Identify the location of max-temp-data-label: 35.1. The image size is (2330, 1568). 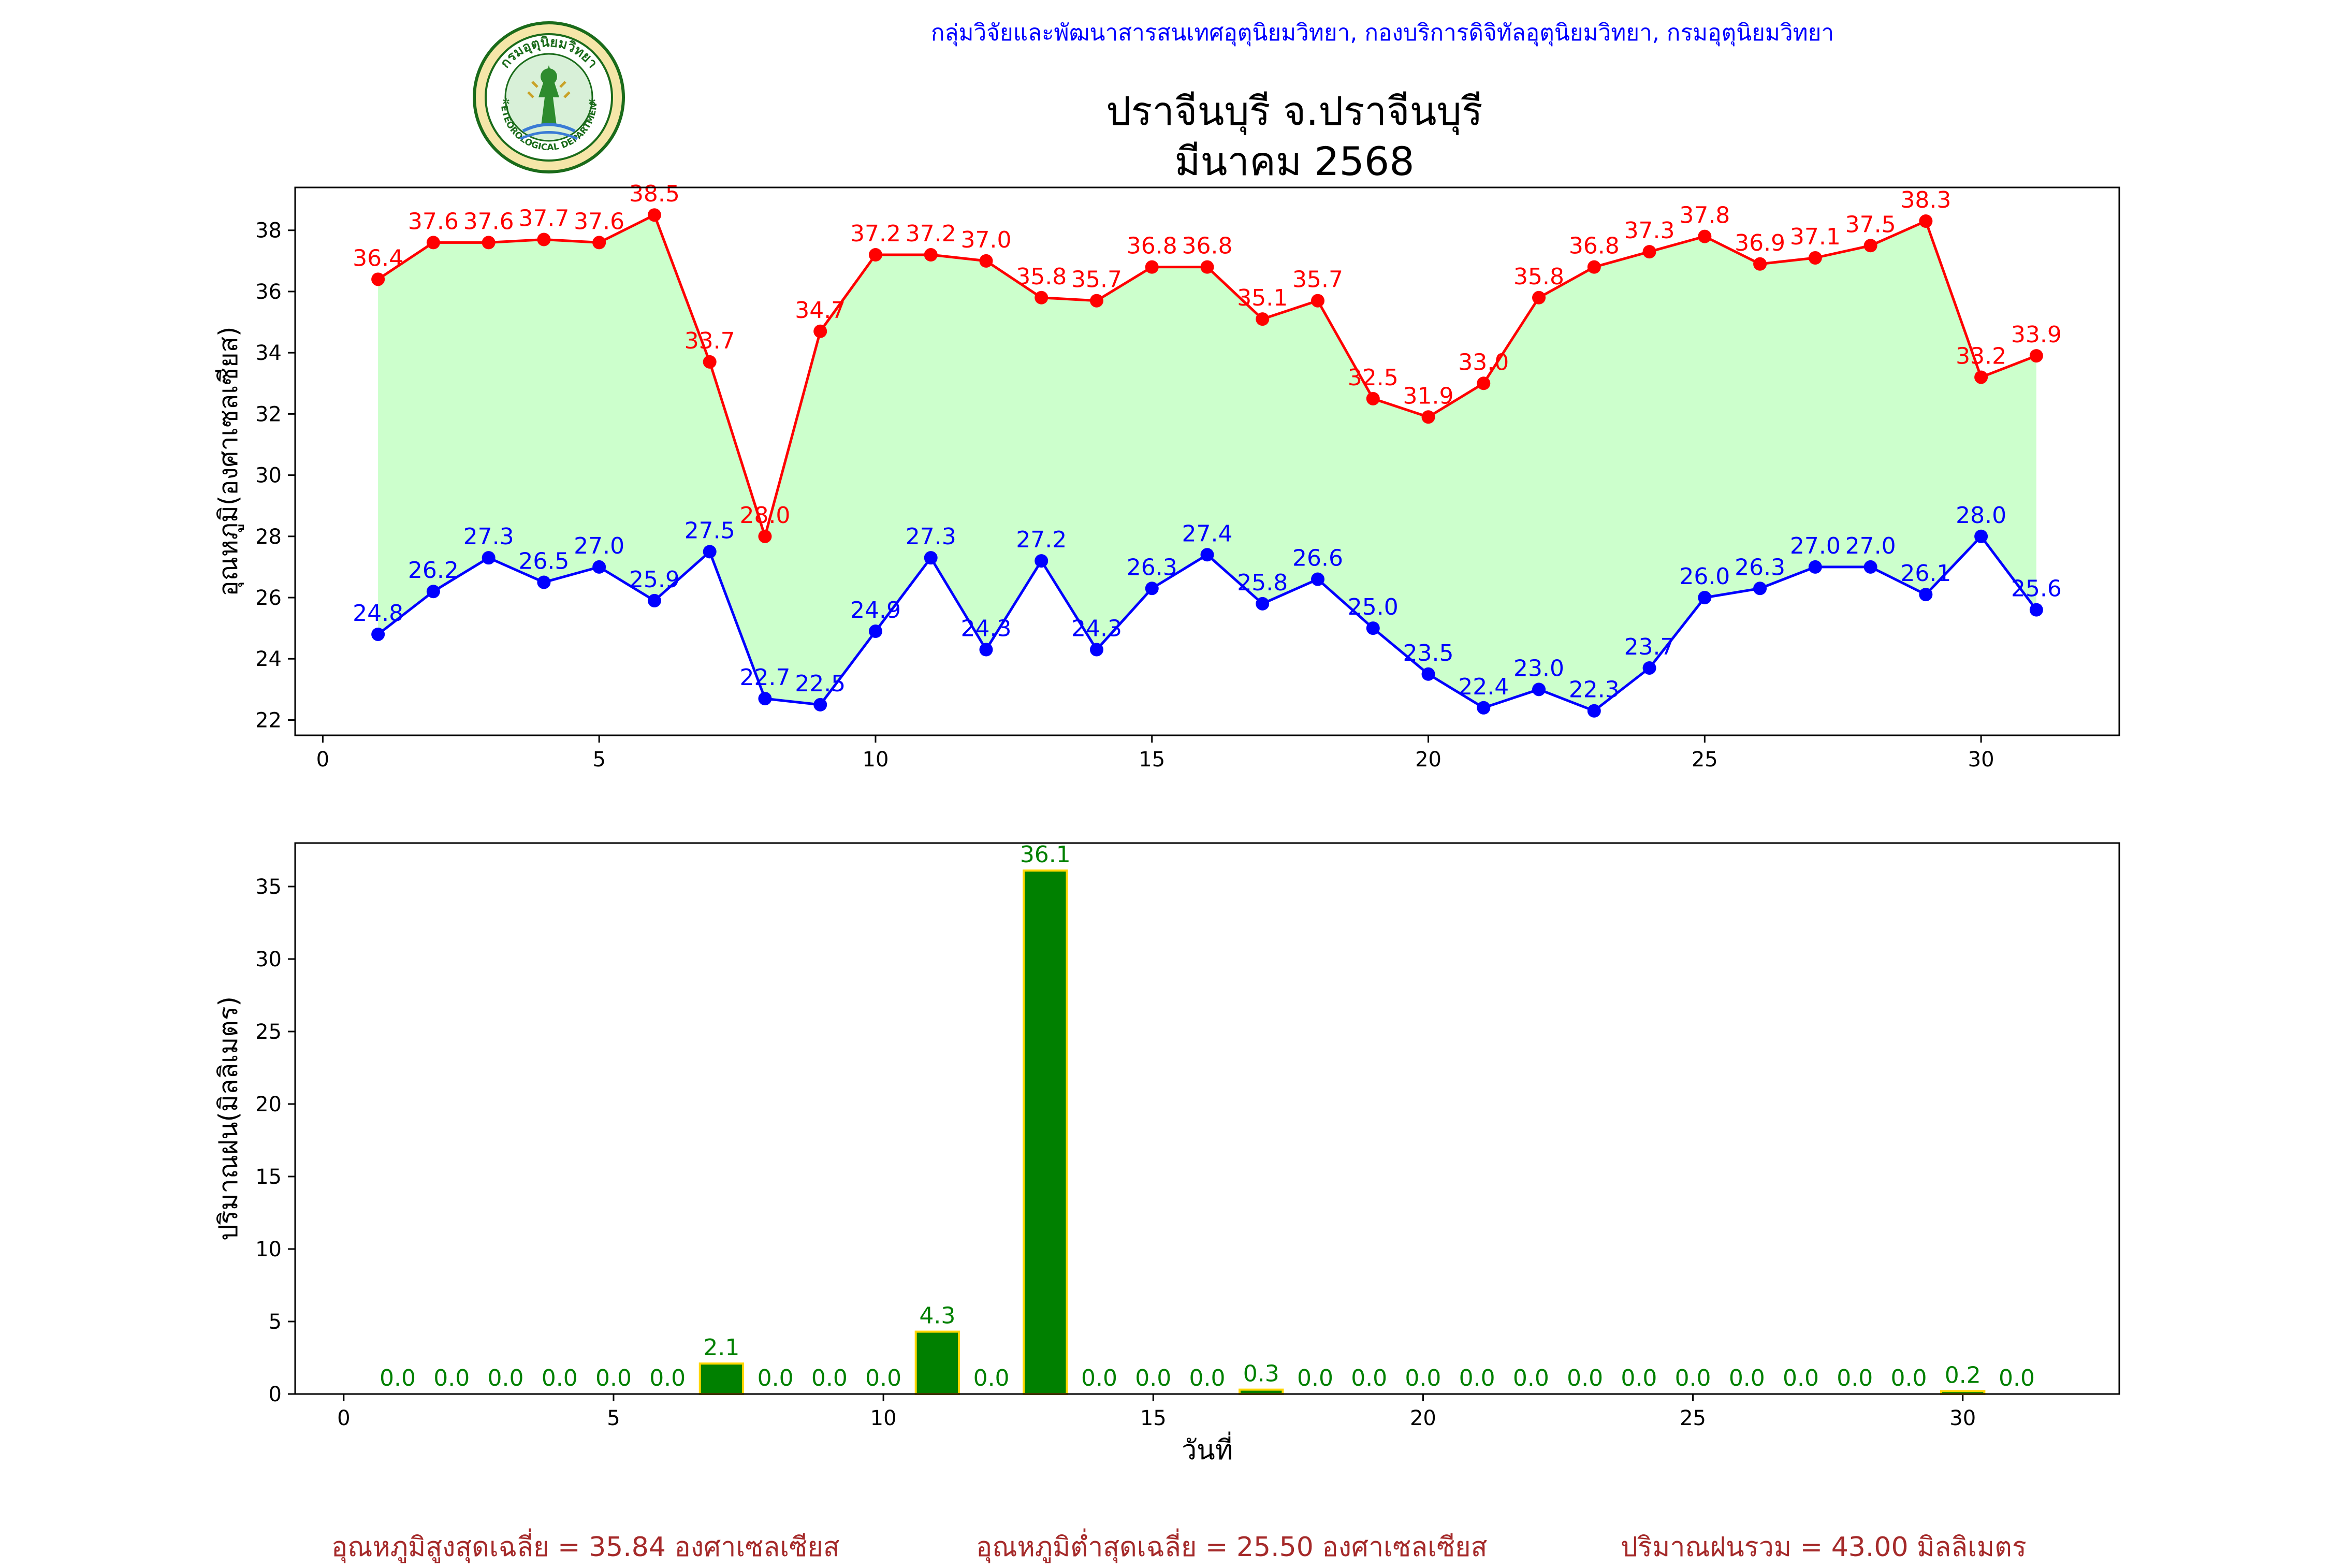
(1262, 298).